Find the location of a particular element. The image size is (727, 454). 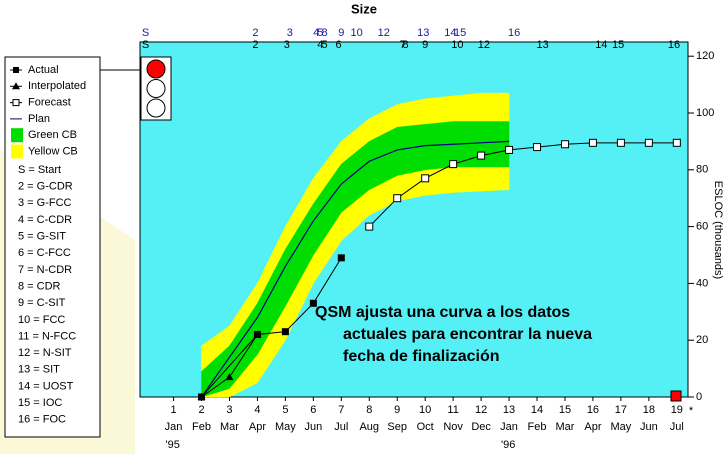

x-tick-label: 11 is located at coordinates (452, 410).